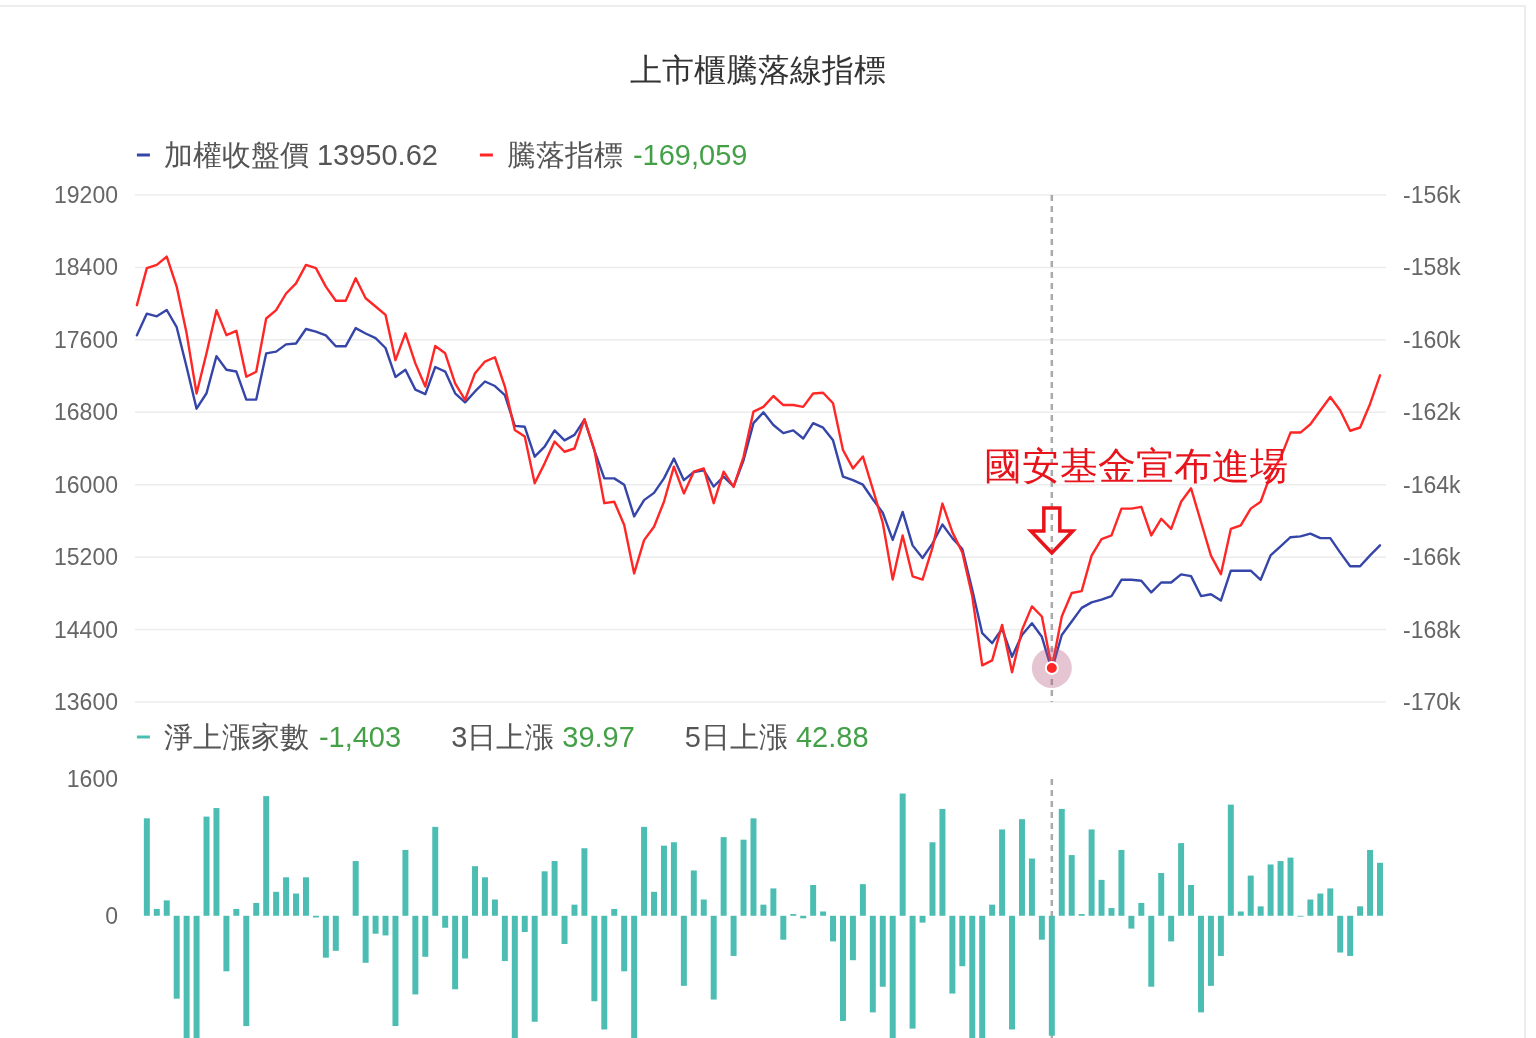 The image size is (1536, 1038). What do you see at coordinates (1432, 557) in the screenshot?
I see `y2-tick: -166k` at bounding box center [1432, 557].